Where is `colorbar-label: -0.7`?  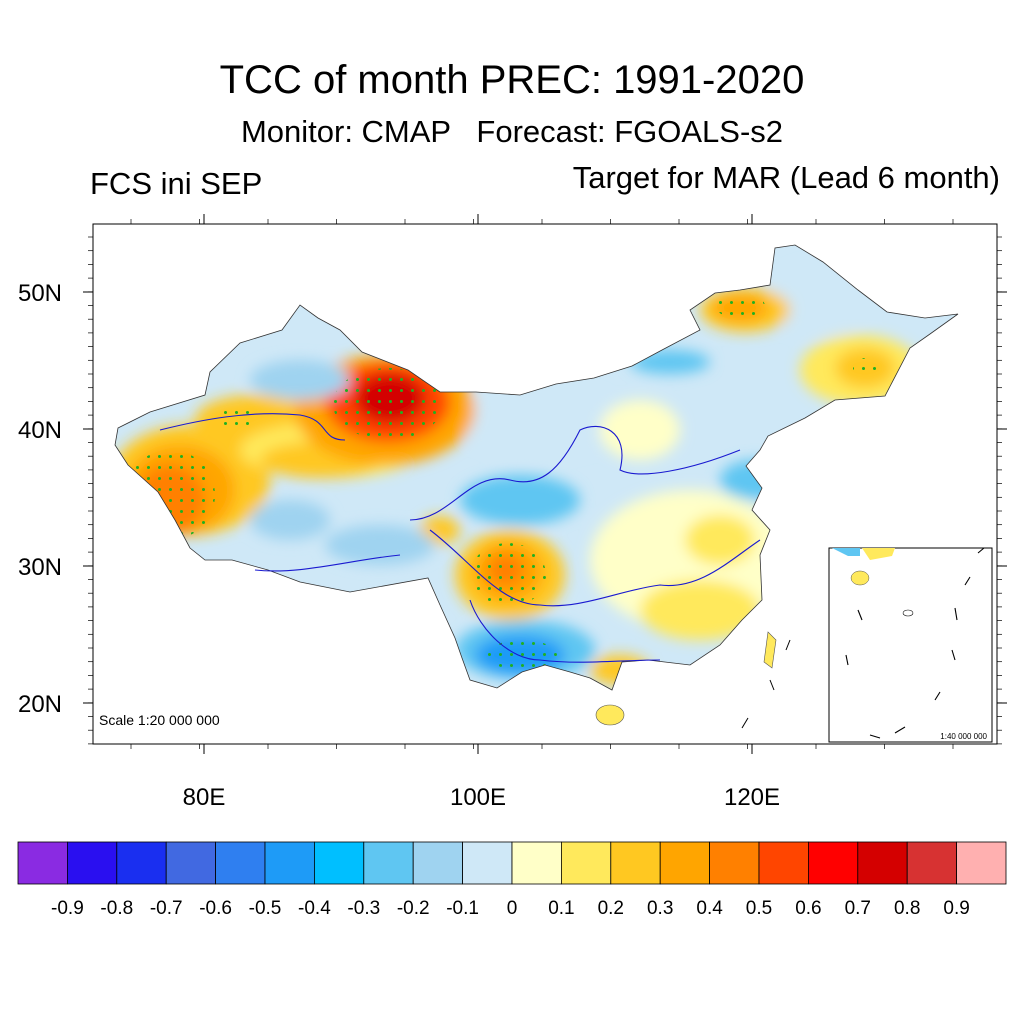
colorbar-label: -0.7 is located at coordinates (166, 908).